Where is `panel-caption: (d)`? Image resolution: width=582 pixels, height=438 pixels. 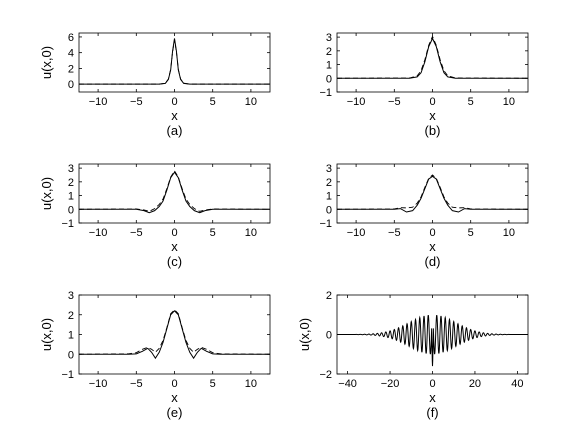 panel-caption: (d) is located at coordinates (433, 261).